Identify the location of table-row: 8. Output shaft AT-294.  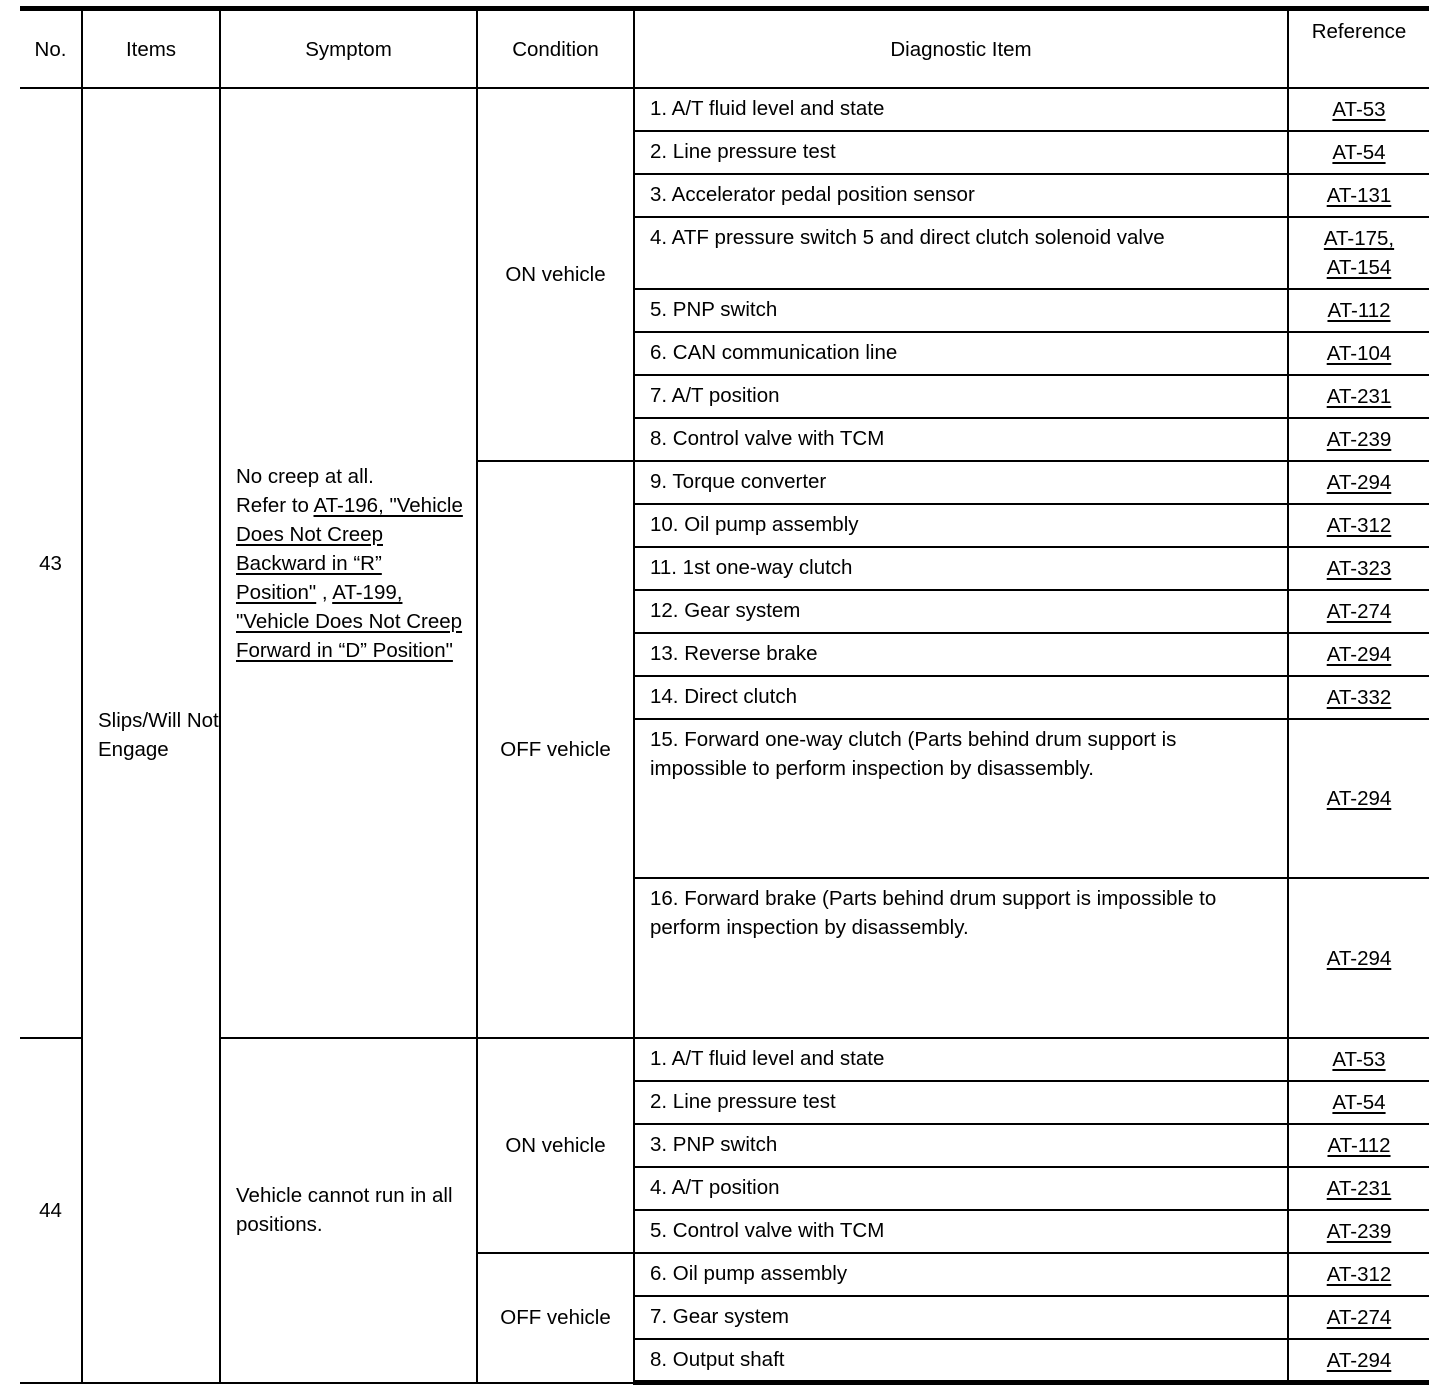
(724, 1361).